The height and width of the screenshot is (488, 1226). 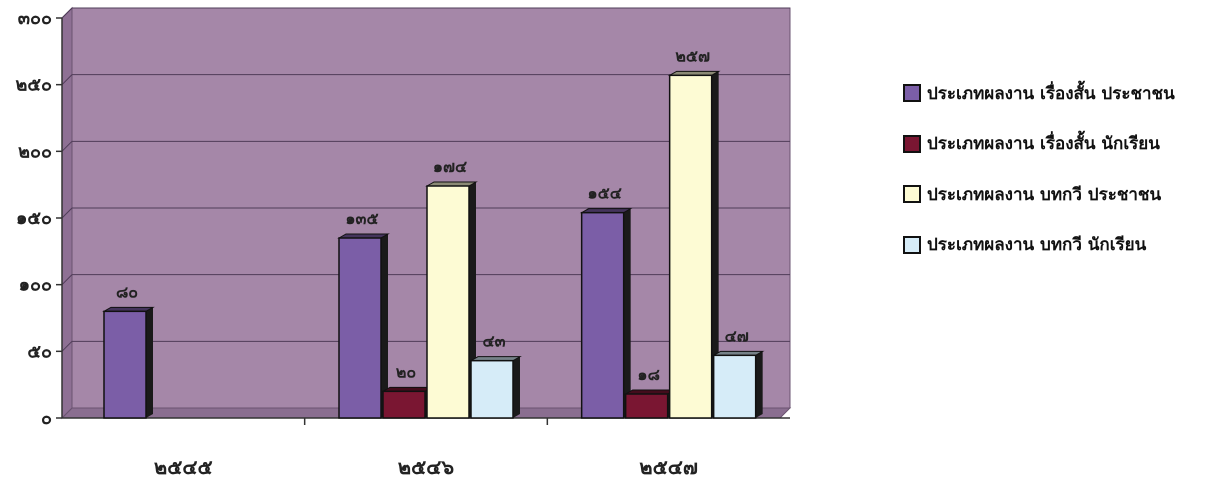 I want to click on legend-label: ประเภทผลงาน บทกวี นักเรียน, so click(x=1037, y=245).